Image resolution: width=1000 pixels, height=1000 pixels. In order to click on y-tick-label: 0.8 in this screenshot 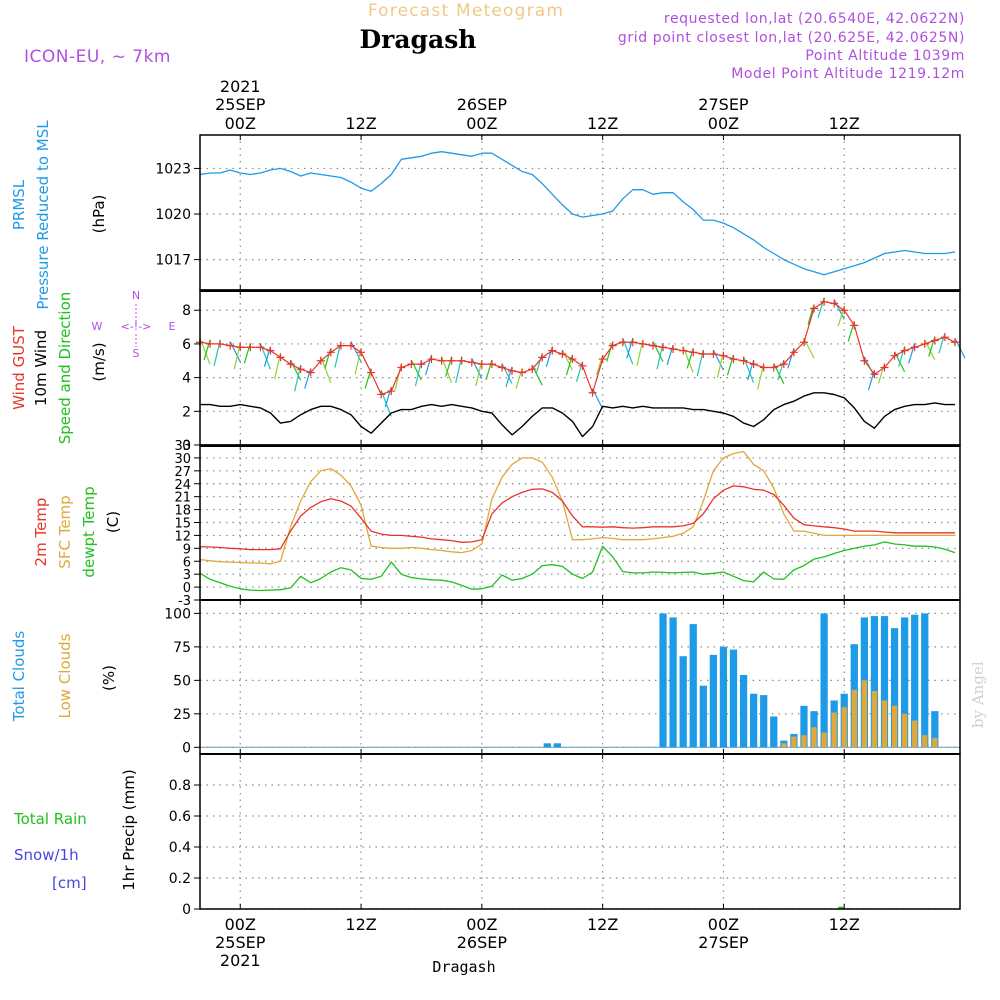, I will do `click(180, 786)`.